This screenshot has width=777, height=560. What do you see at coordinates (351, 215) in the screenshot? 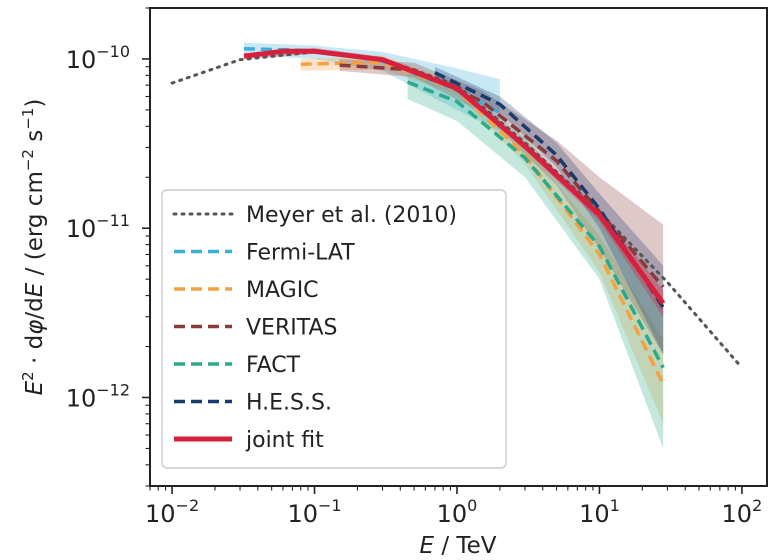
I see `legend-label: Meyer et al. (2010)` at bounding box center [351, 215].